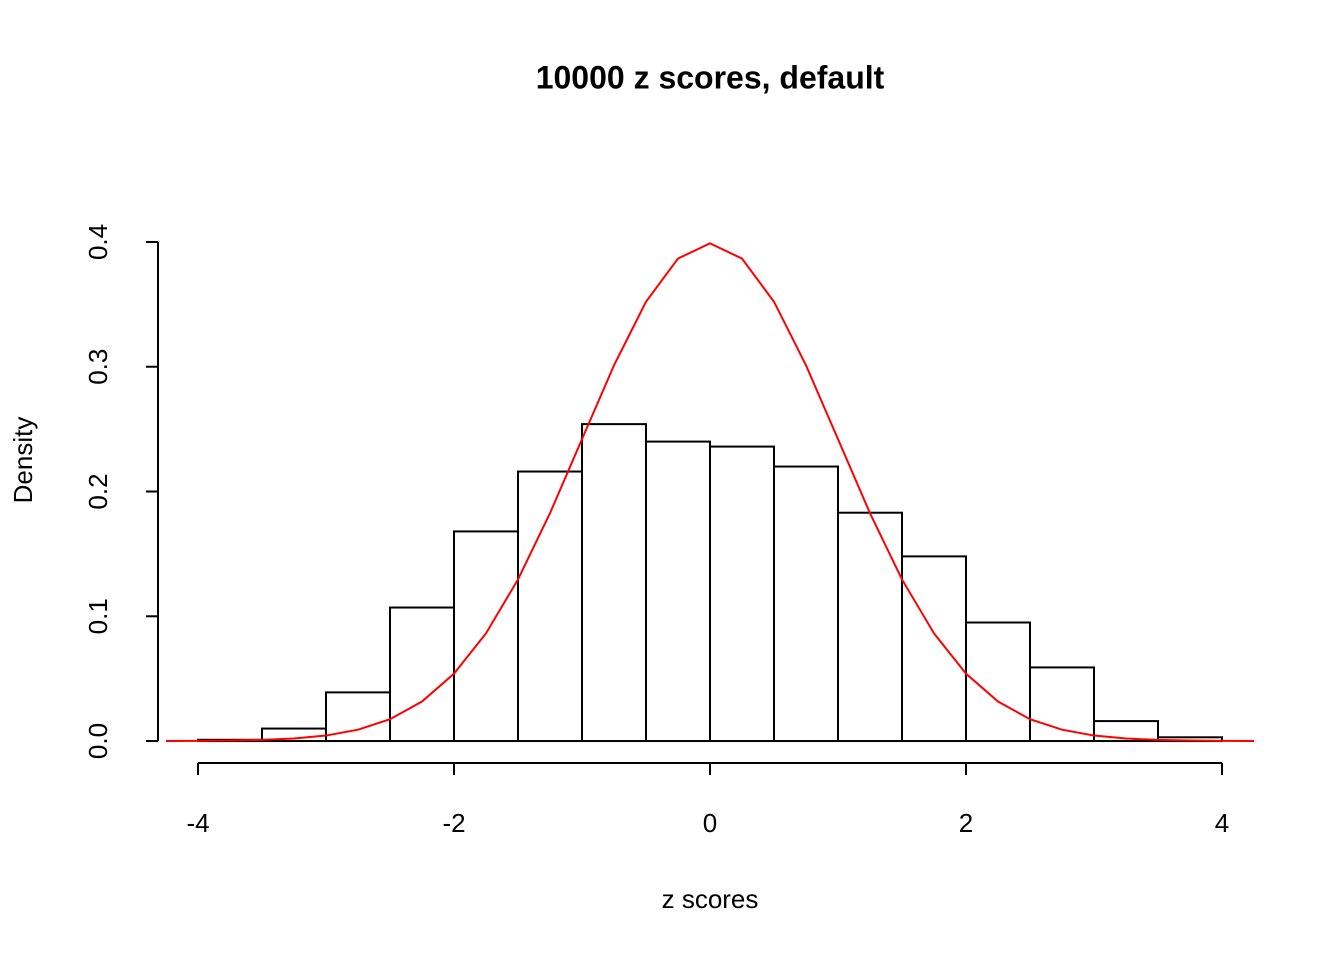  I want to click on y-axis-label: Density, so click(23, 460).